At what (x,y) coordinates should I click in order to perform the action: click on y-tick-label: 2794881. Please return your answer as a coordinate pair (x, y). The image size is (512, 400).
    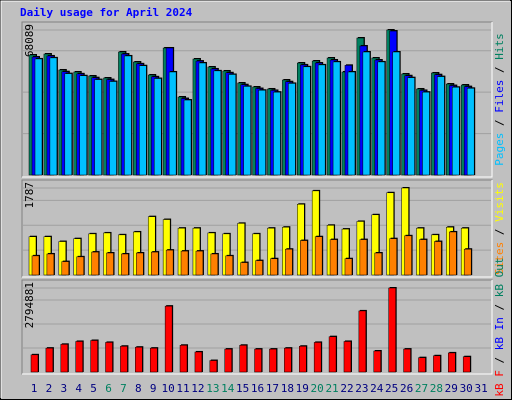
    Looking at the image, I should click on (29, 305).